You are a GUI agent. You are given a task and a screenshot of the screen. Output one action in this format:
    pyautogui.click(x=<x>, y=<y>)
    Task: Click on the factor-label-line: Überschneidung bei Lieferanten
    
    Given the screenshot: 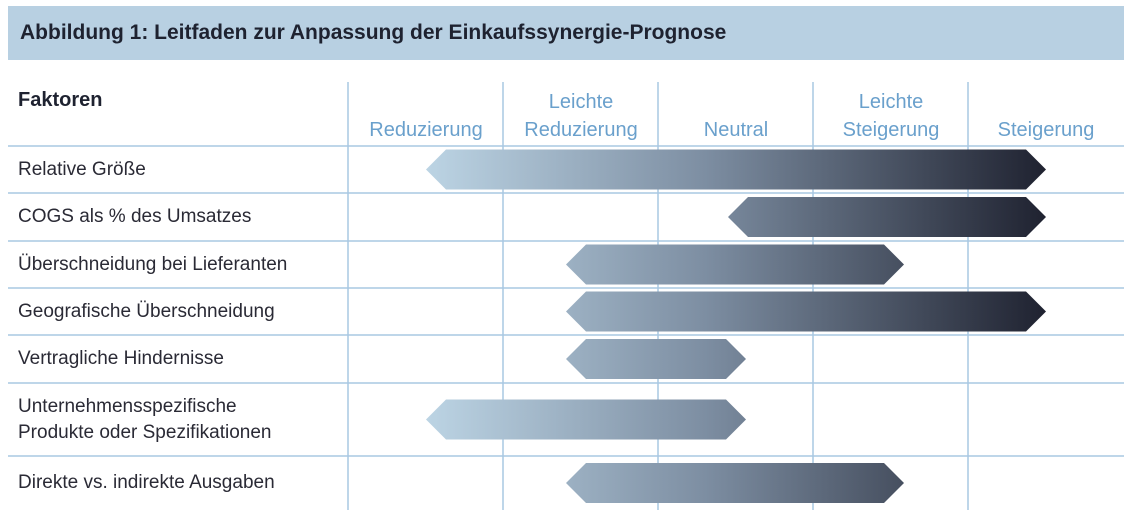 What is the action you would take?
    pyautogui.click(x=153, y=264)
    